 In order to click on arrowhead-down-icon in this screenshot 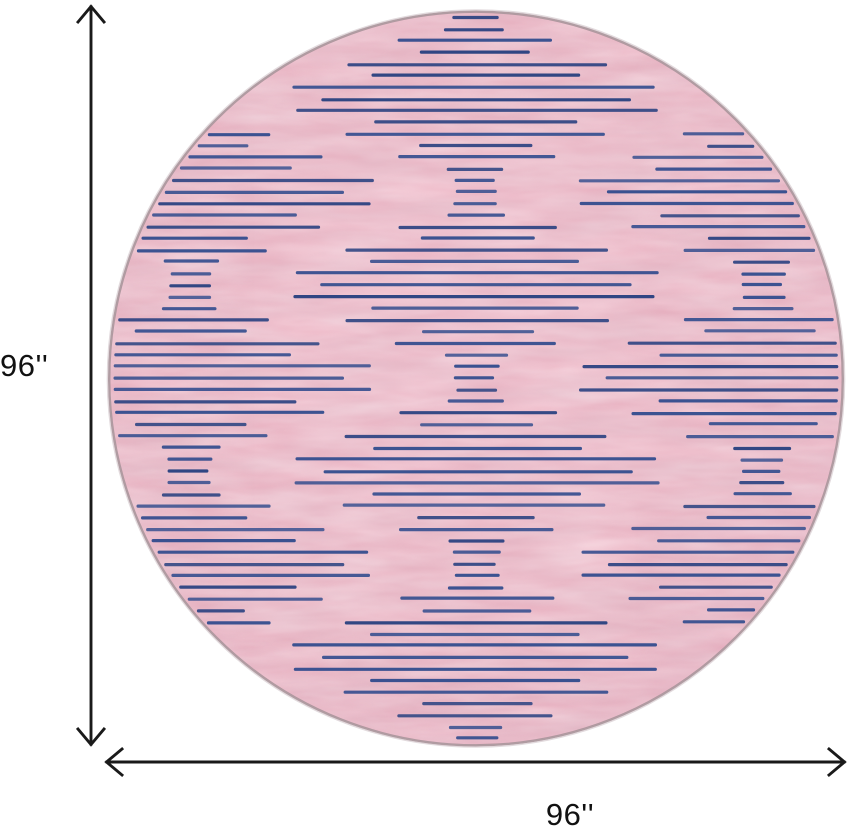, I will do `click(91, 736)`.